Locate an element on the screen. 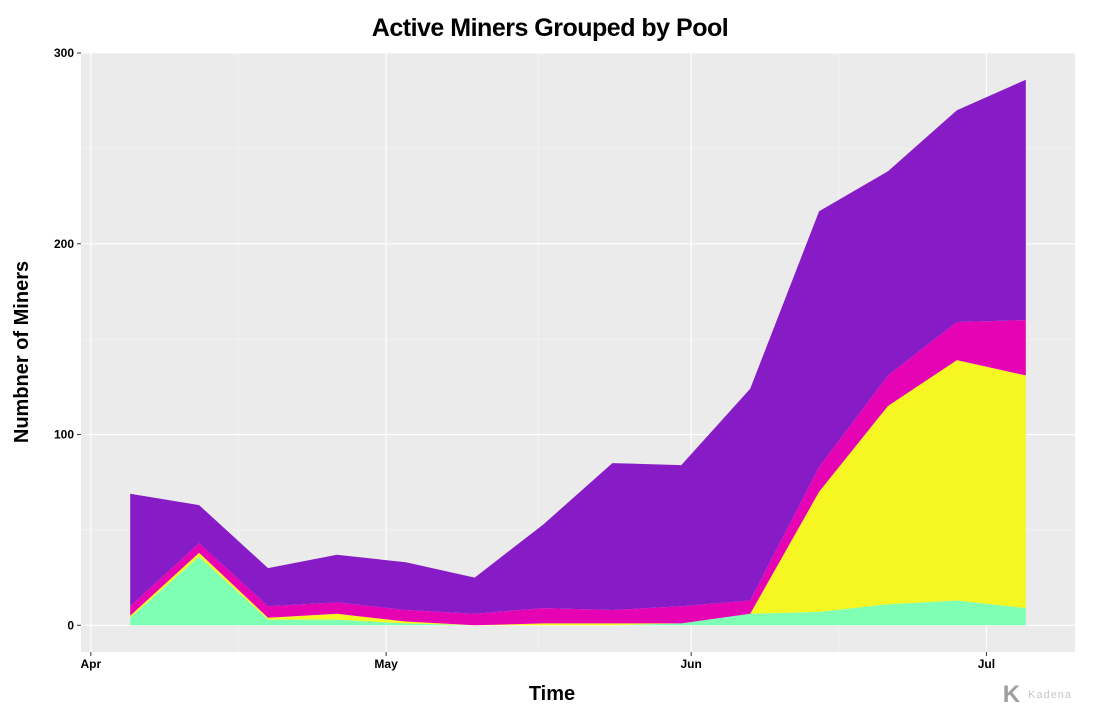 This screenshot has height=723, width=1100. kadena-logo-icon: K is located at coordinates (1011, 694).